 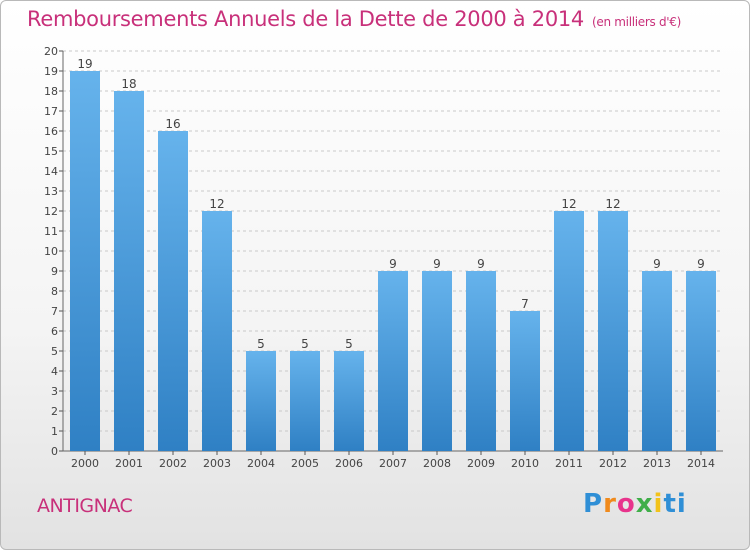 What do you see at coordinates (525, 304) in the screenshot?
I see `bar-value-label: 7` at bounding box center [525, 304].